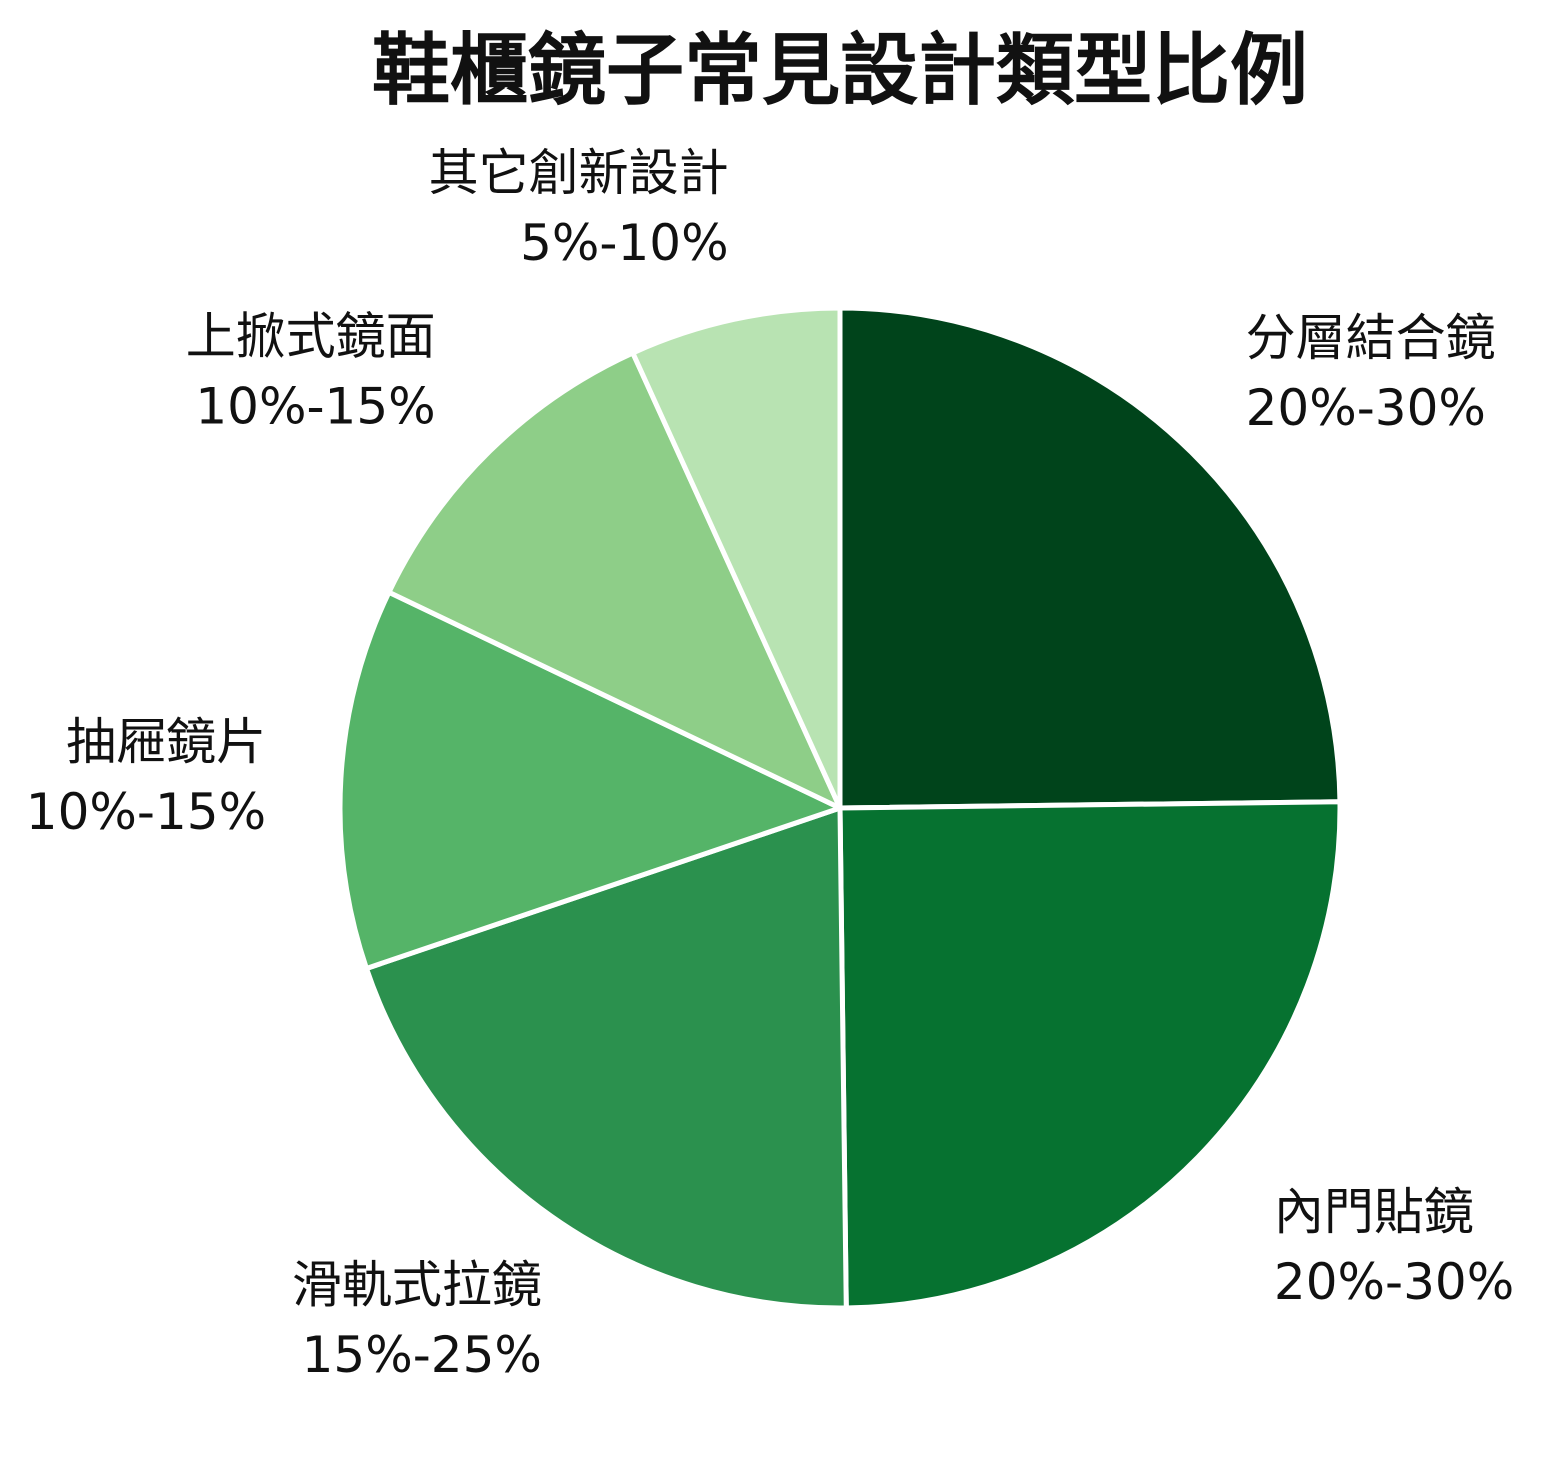 This screenshot has height=1468, width=1547. What do you see at coordinates (624, 243) in the screenshot?
I see `slice-range-label: 5%-10%` at bounding box center [624, 243].